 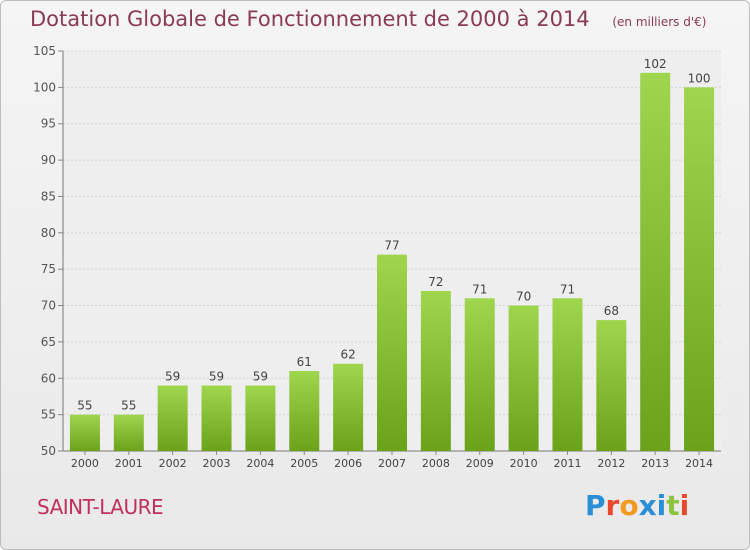 I want to click on y-tick-label: 75, so click(x=48, y=269).